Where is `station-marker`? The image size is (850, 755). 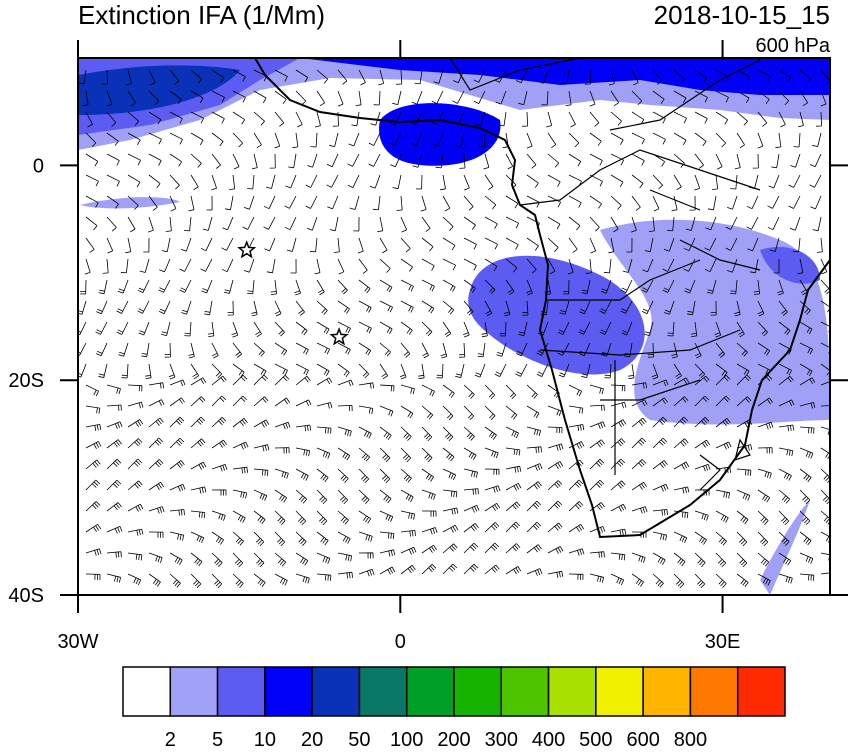 station-marker is located at coordinates (247, 249).